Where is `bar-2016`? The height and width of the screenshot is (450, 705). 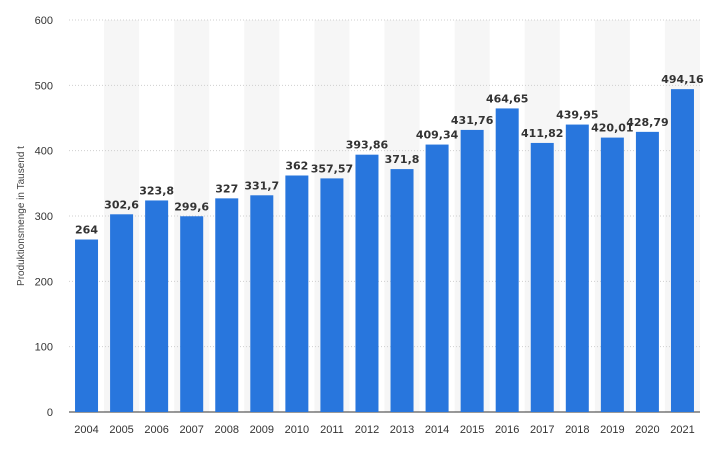
bar-2016 is located at coordinates (507, 260).